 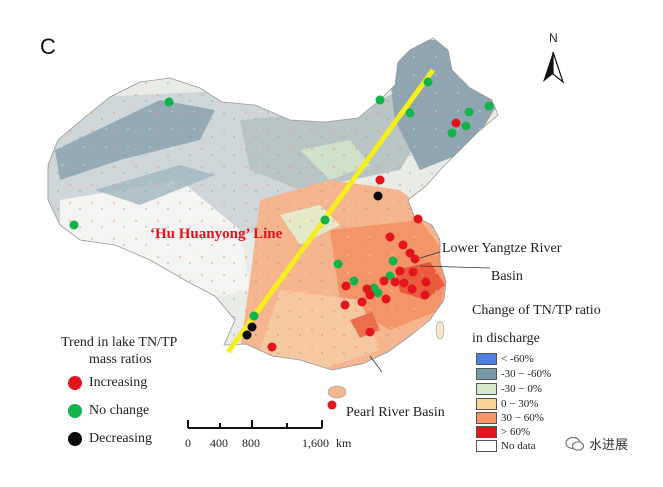 What do you see at coordinates (251, 443) in the screenshot?
I see `scale-label: 800` at bounding box center [251, 443].